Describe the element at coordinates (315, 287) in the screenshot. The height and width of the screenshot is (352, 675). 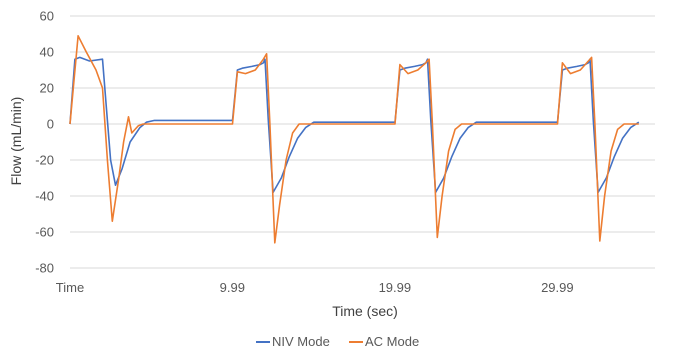
I see `x-axis-ticks: Time 9.99 19.99 29.99` at that location.